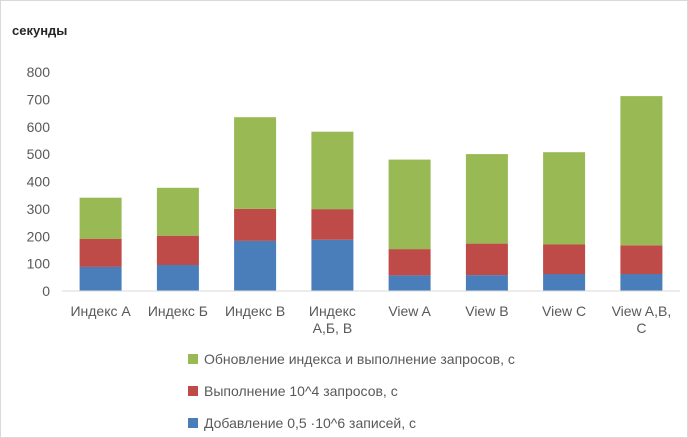 The width and height of the screenshot is (688, 438). I want to click on x-tick-label: View C, so click(564, 311).